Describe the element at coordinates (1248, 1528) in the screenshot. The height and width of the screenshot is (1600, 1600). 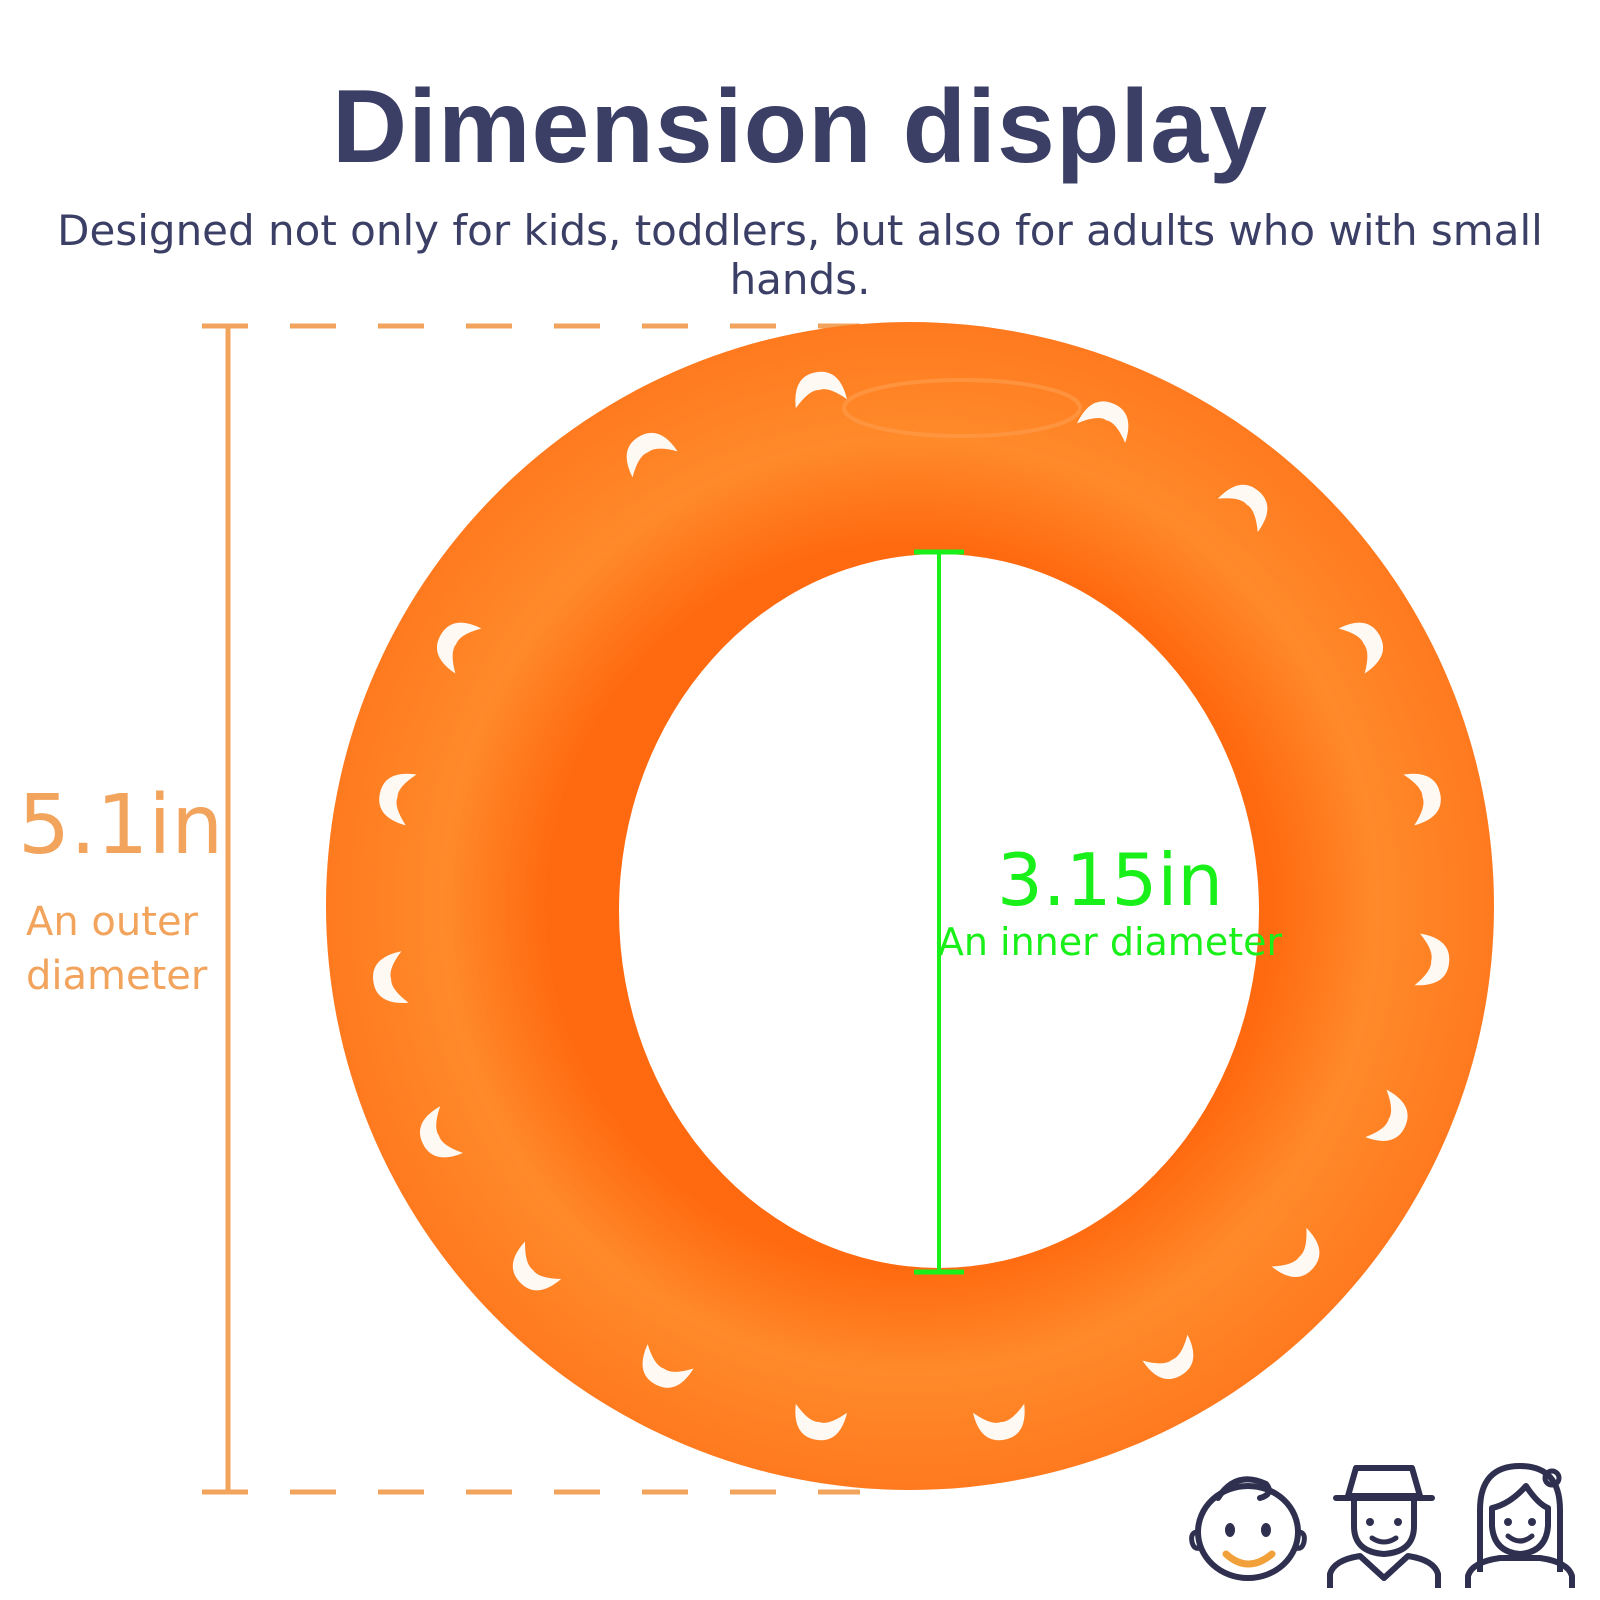
I see `baby-icon` at that location.